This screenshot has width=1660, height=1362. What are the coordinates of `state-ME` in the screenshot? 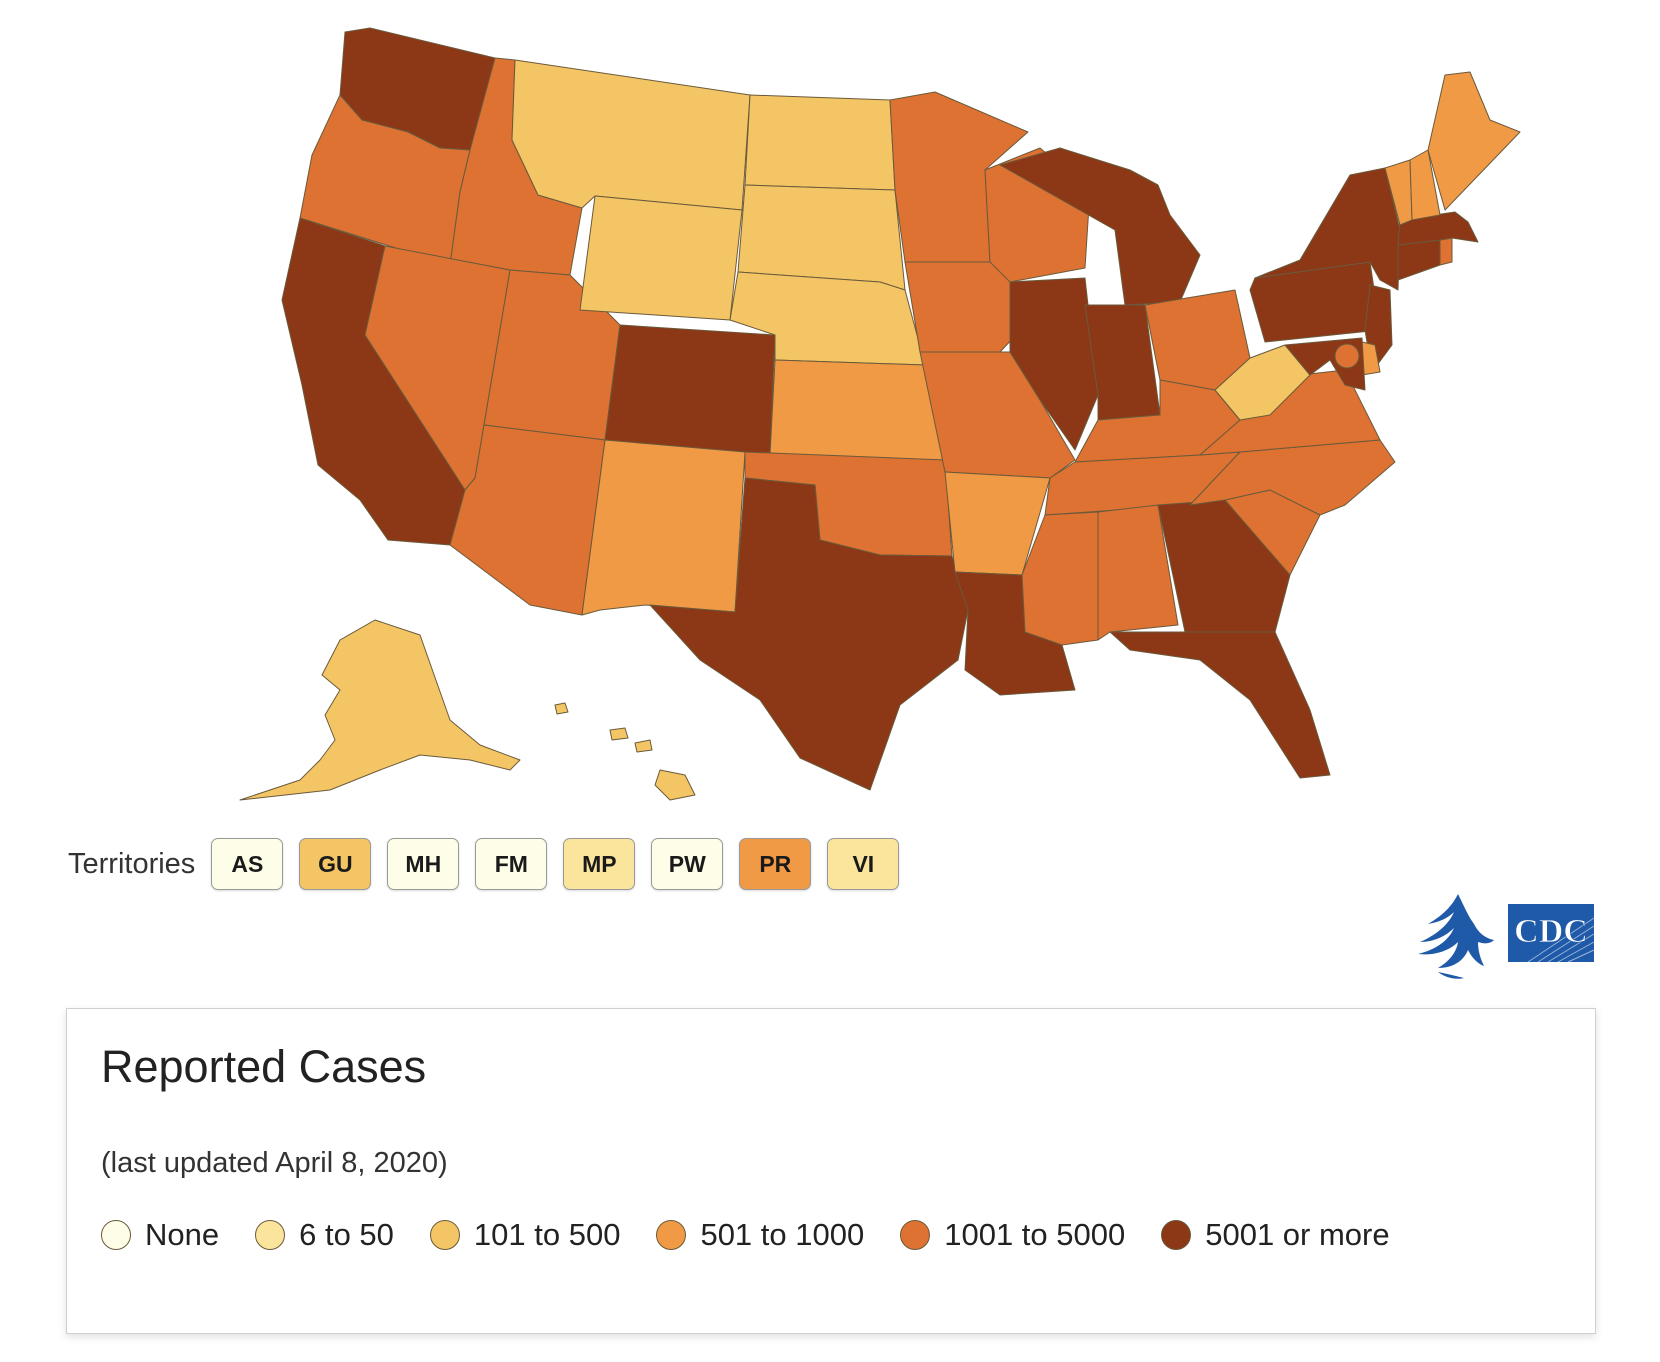 It's located at (1474, 141).